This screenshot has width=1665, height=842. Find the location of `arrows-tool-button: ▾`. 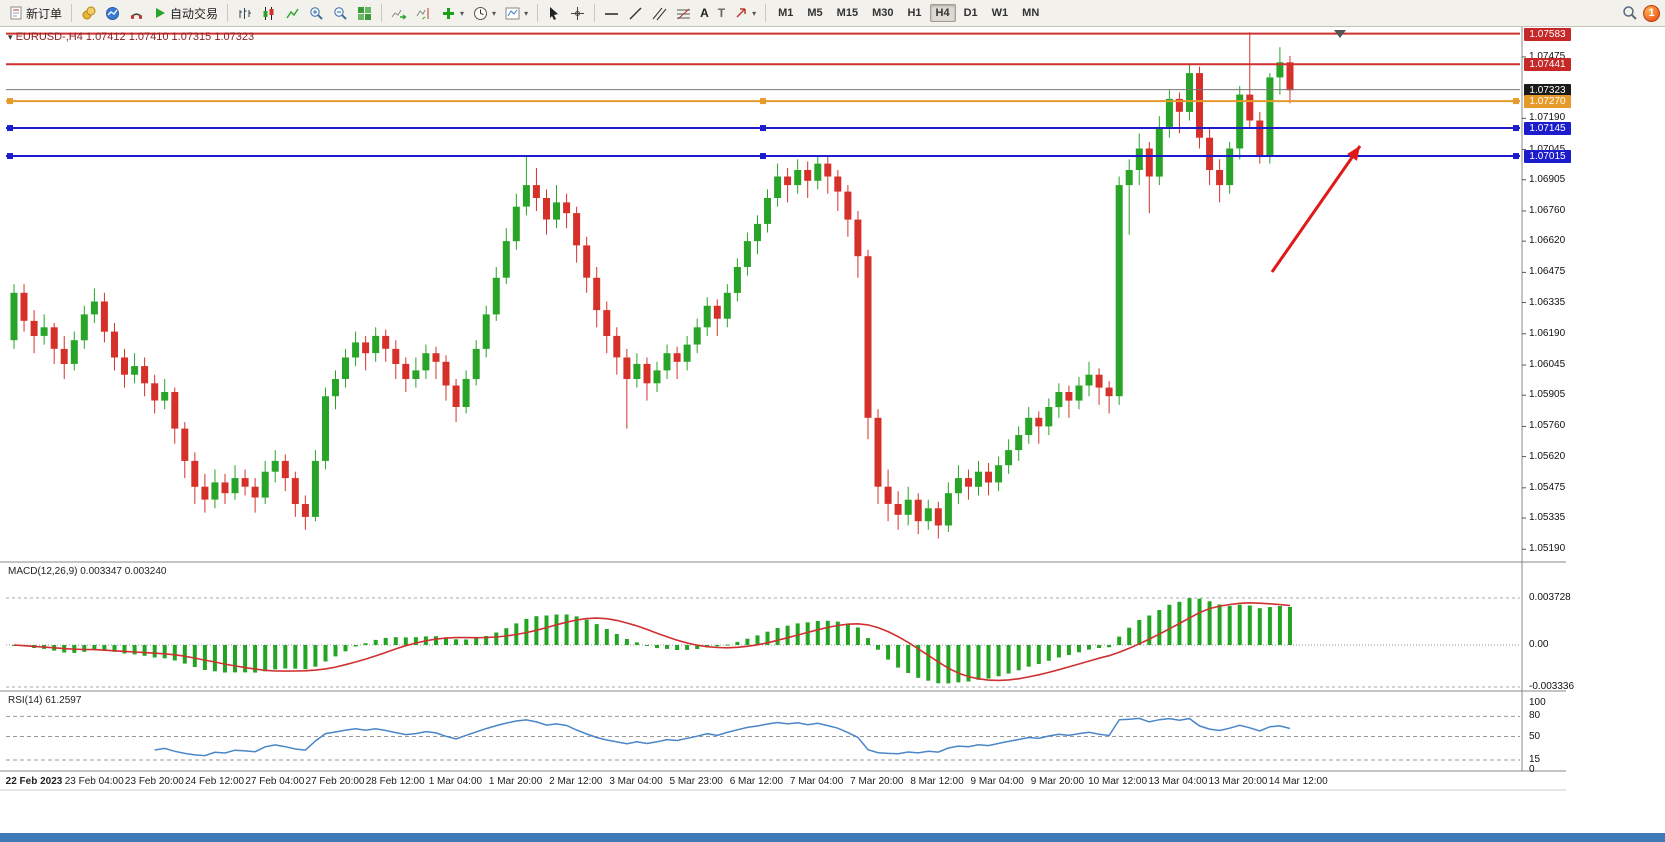

arrows-tool-button: ▾ is located at coordinates (745, 13).